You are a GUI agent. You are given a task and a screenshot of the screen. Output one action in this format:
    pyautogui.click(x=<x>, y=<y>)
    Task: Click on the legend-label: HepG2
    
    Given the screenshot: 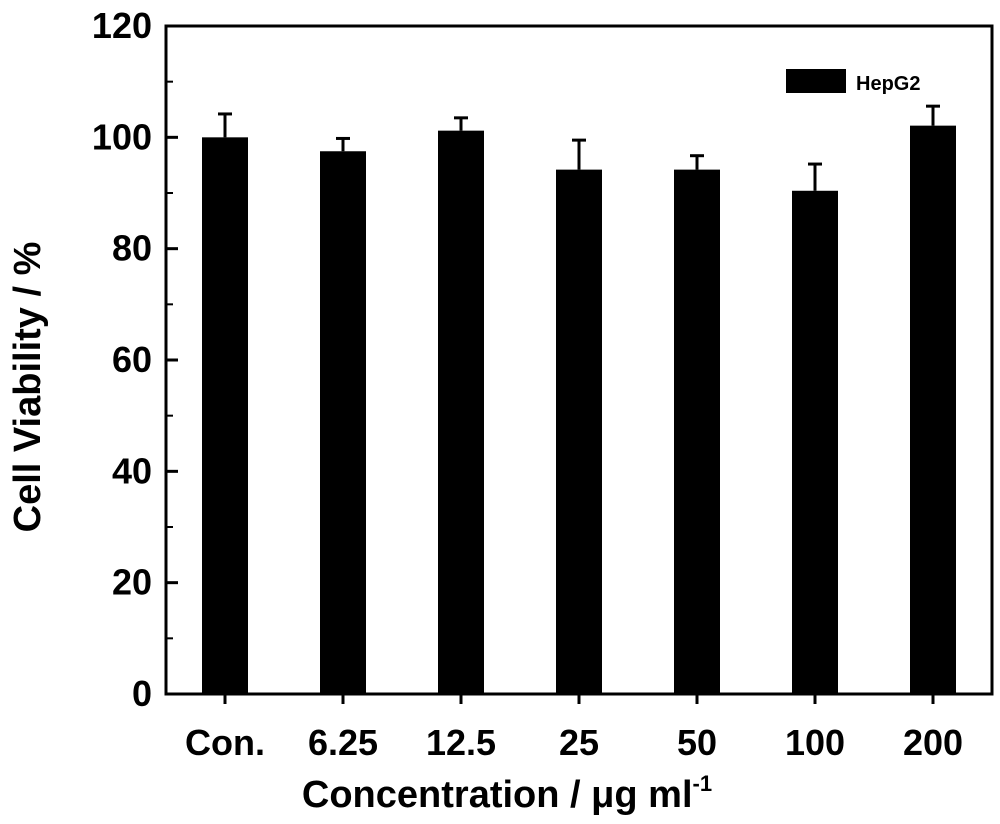 What is the action you would take?
    pyautogui.click(x=888, y=84)
    